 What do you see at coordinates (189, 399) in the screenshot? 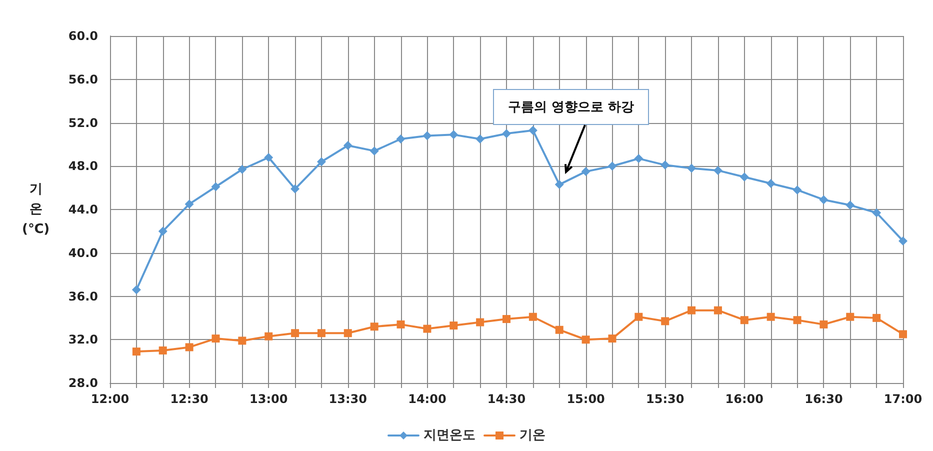
I see `x-tick-label: 12:30` at bounding box center [189, 399].